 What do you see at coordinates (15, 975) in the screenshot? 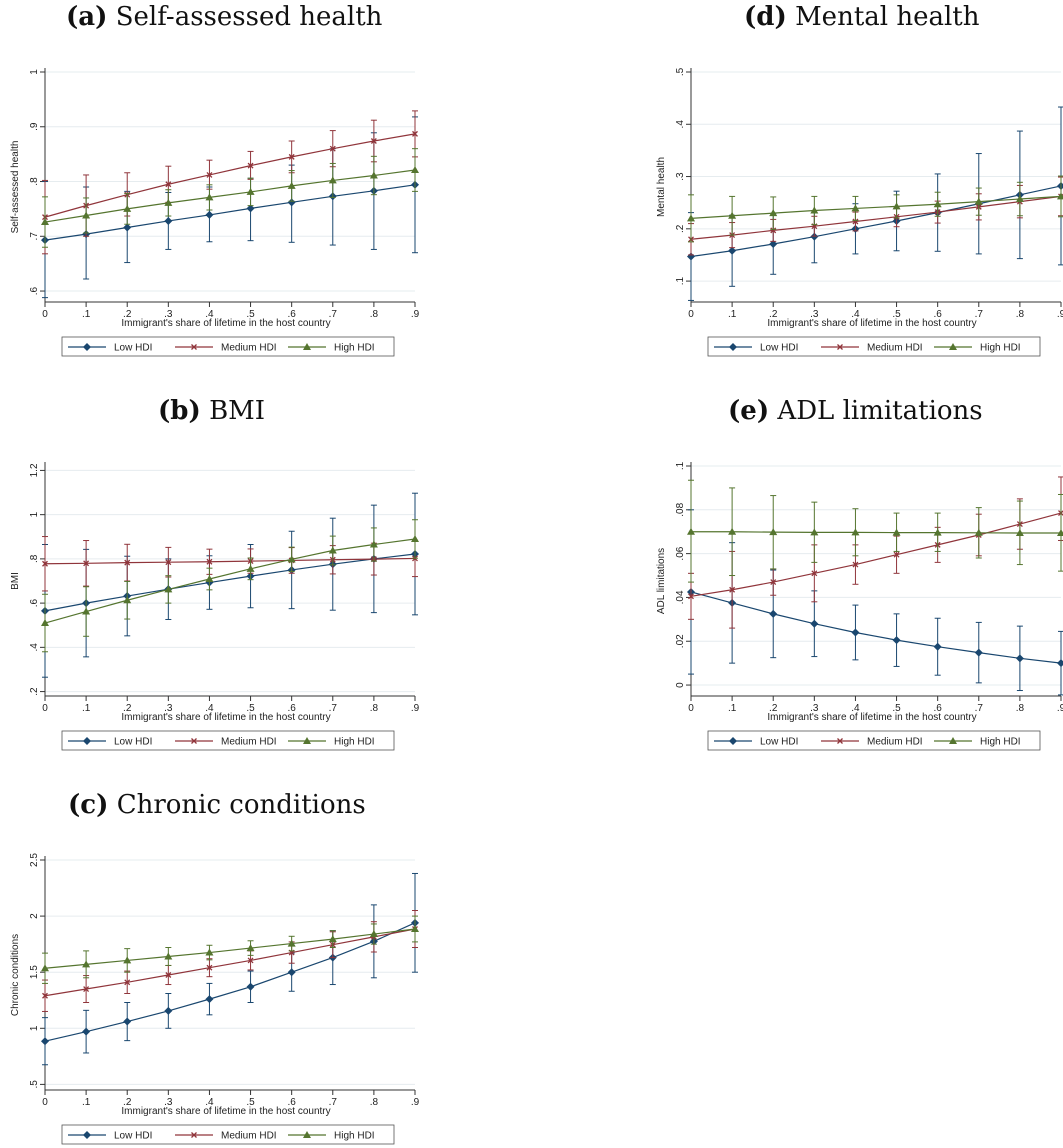
I see `y-axis-label: Chronic conditions` at bounding box center [15, 975].